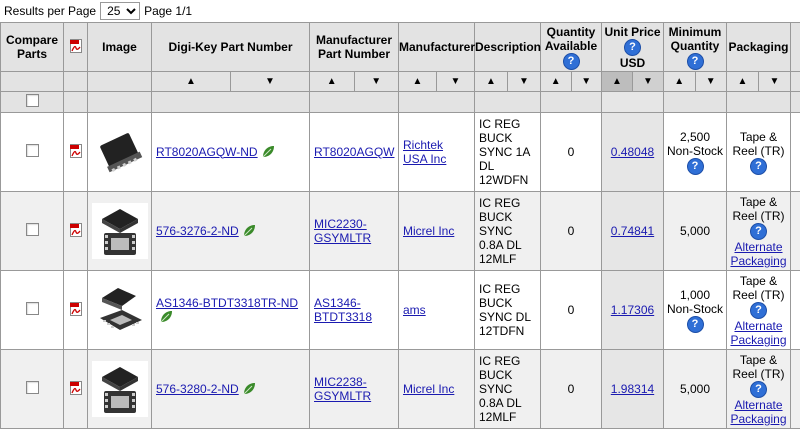 This screenshot has height=429, width=800. I want to click on sort-price: ▲▼, so click(633, 82).